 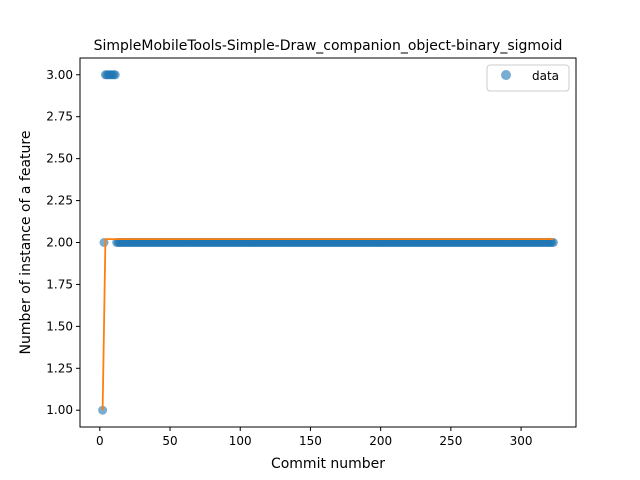 What do you see at coordinates (328, 464) in the screenshot?
I see `x-axis-label: Commit number` at bounding box center [328, 464].